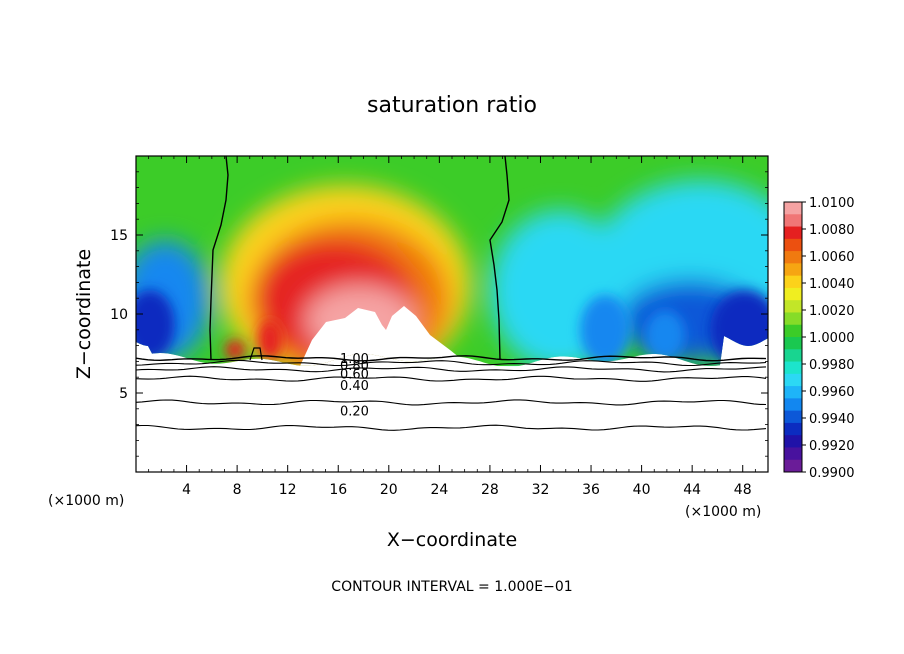 The image size is (904, 654). What do you see at coordinates (832, 419) in the screenshot?
I see `colorbar-label: 0.9940` at bounding box center [832, 419].